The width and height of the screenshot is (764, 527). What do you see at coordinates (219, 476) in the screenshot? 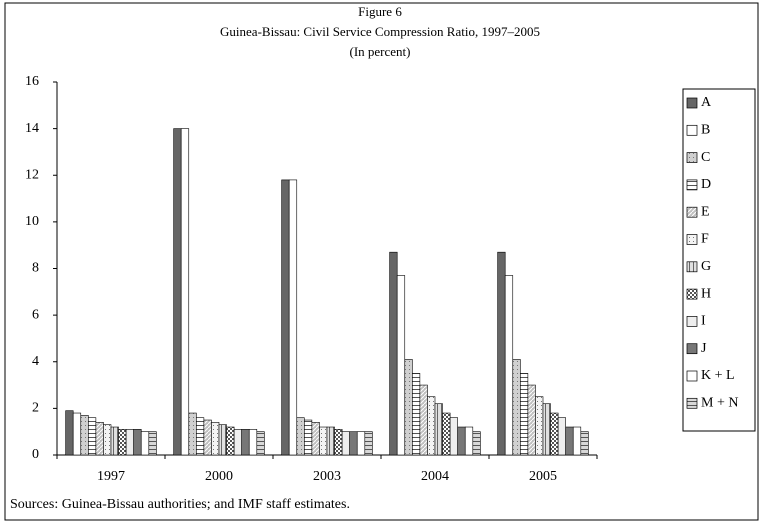
I see `x-tick-label: 2000` at bounding box center [219, 476].